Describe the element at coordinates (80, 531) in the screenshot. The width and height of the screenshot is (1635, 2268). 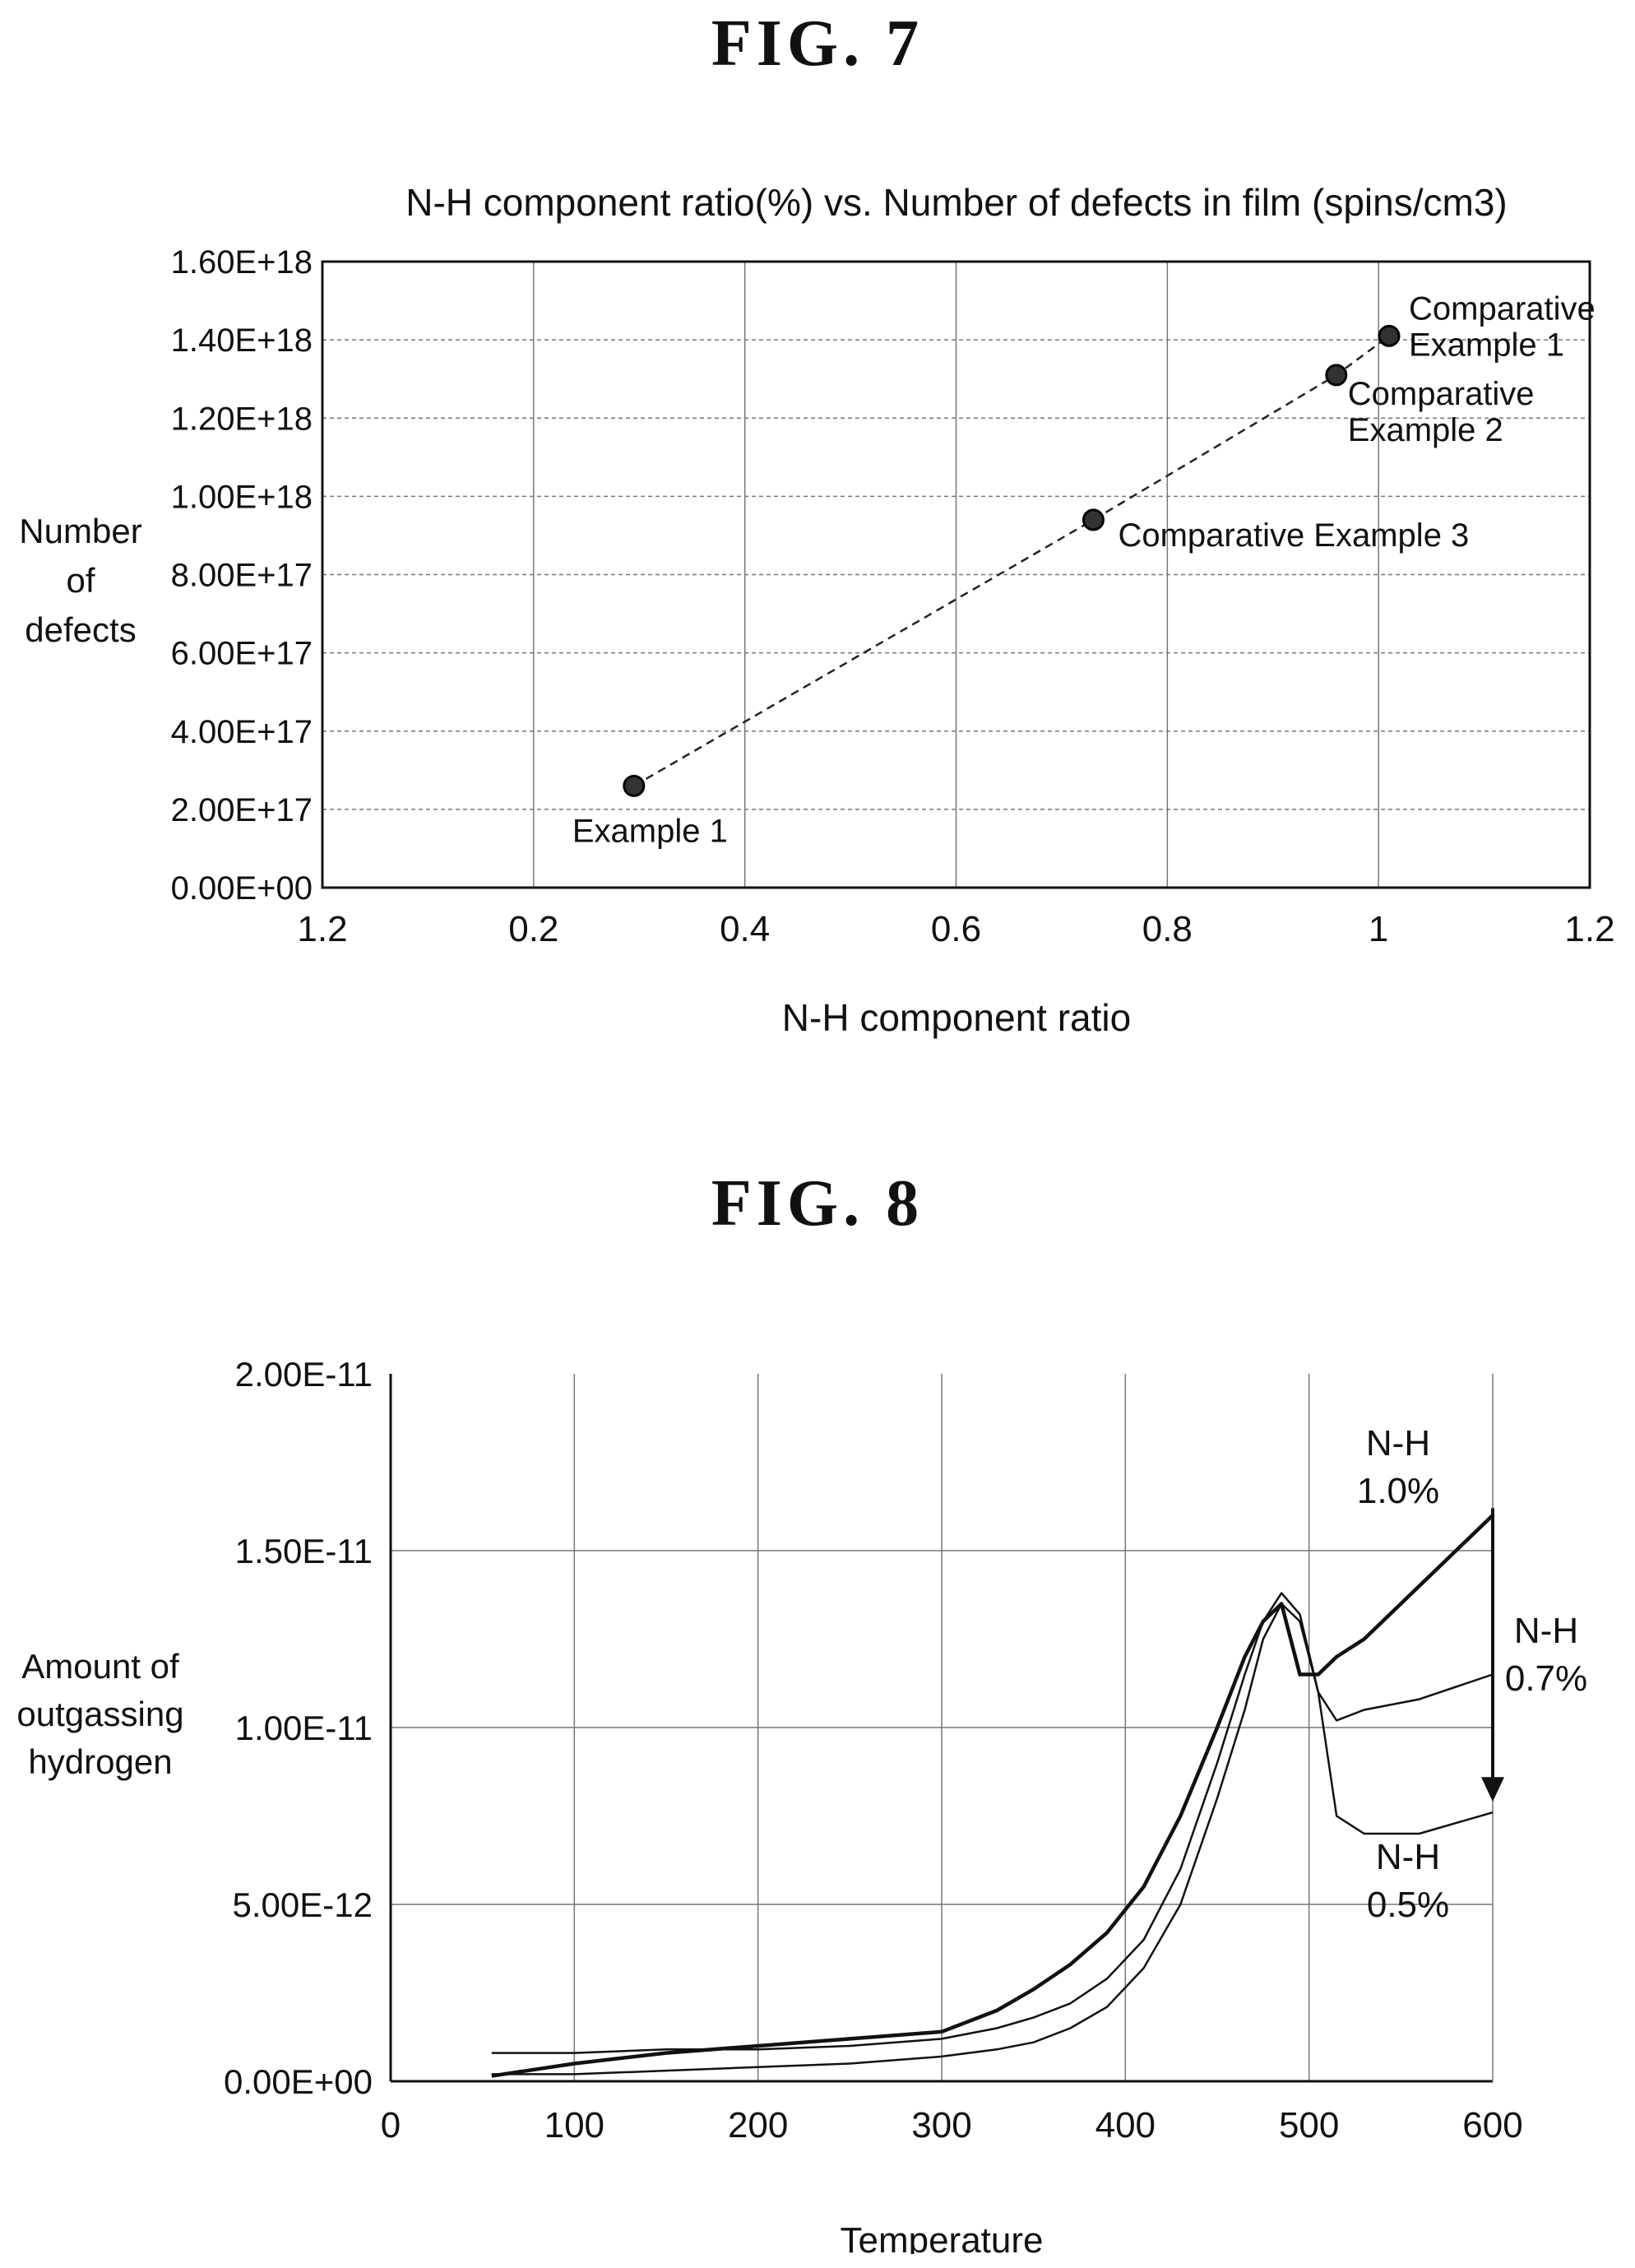
I see `y-axis-label-line: Number` at that location.